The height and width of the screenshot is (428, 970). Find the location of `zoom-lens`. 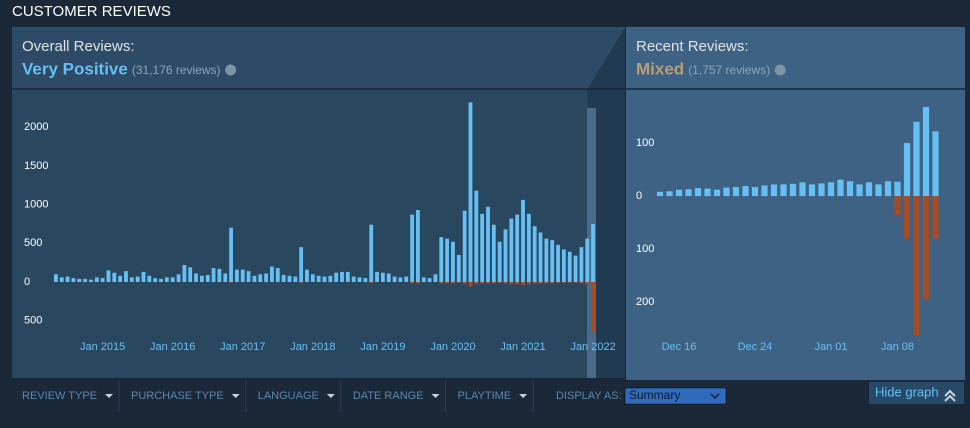

zoom-lens is located at coordinates (606, 202).